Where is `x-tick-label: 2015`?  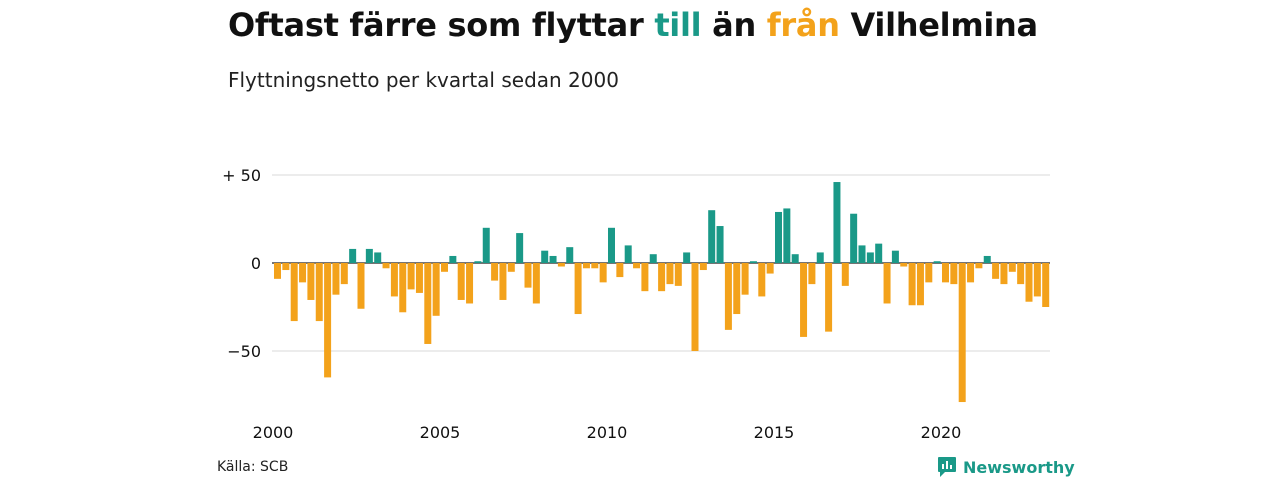
x-tick-label: 2015 is located at coordinates (774, 432).